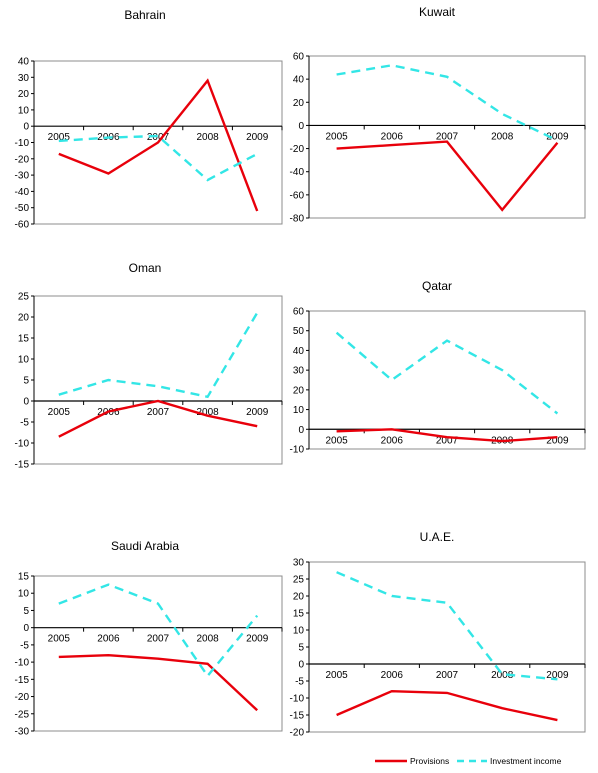  What do you see at coordinates (437, 12) in the screenshot?
I see `chart-title: Kuwait` at bounding box center [437, 12].